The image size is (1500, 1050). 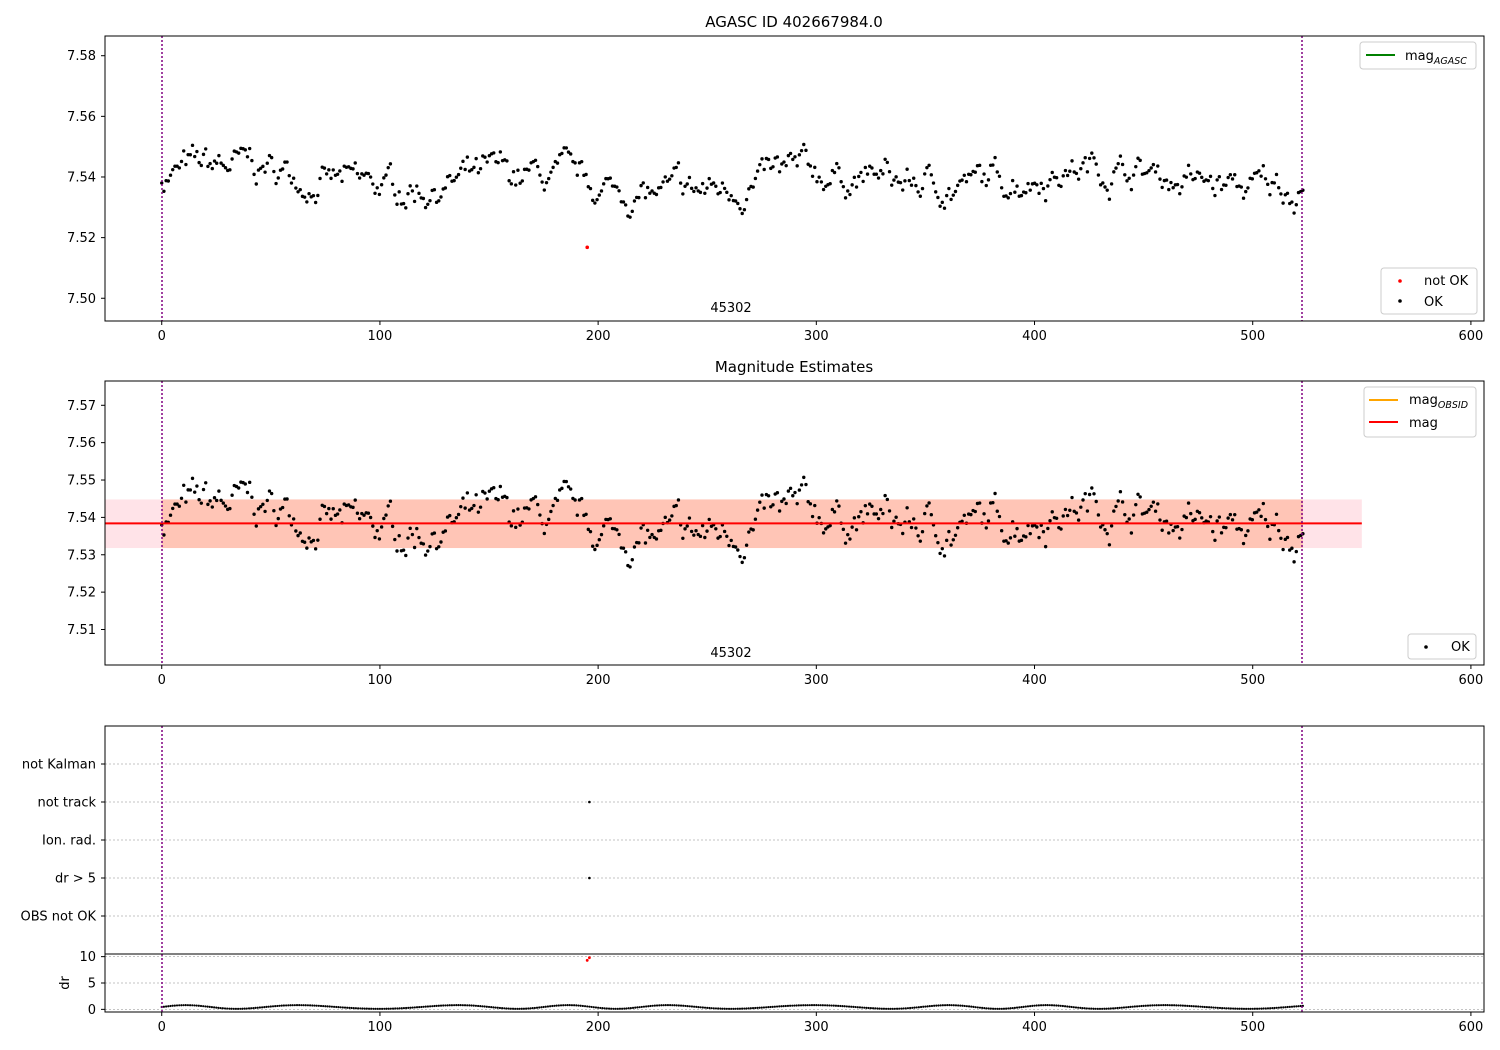 What do you see at coordinates (1400, 281) in the screenshot?
I see `legend-marker-not-ok` at bounding box center [1400, 281].